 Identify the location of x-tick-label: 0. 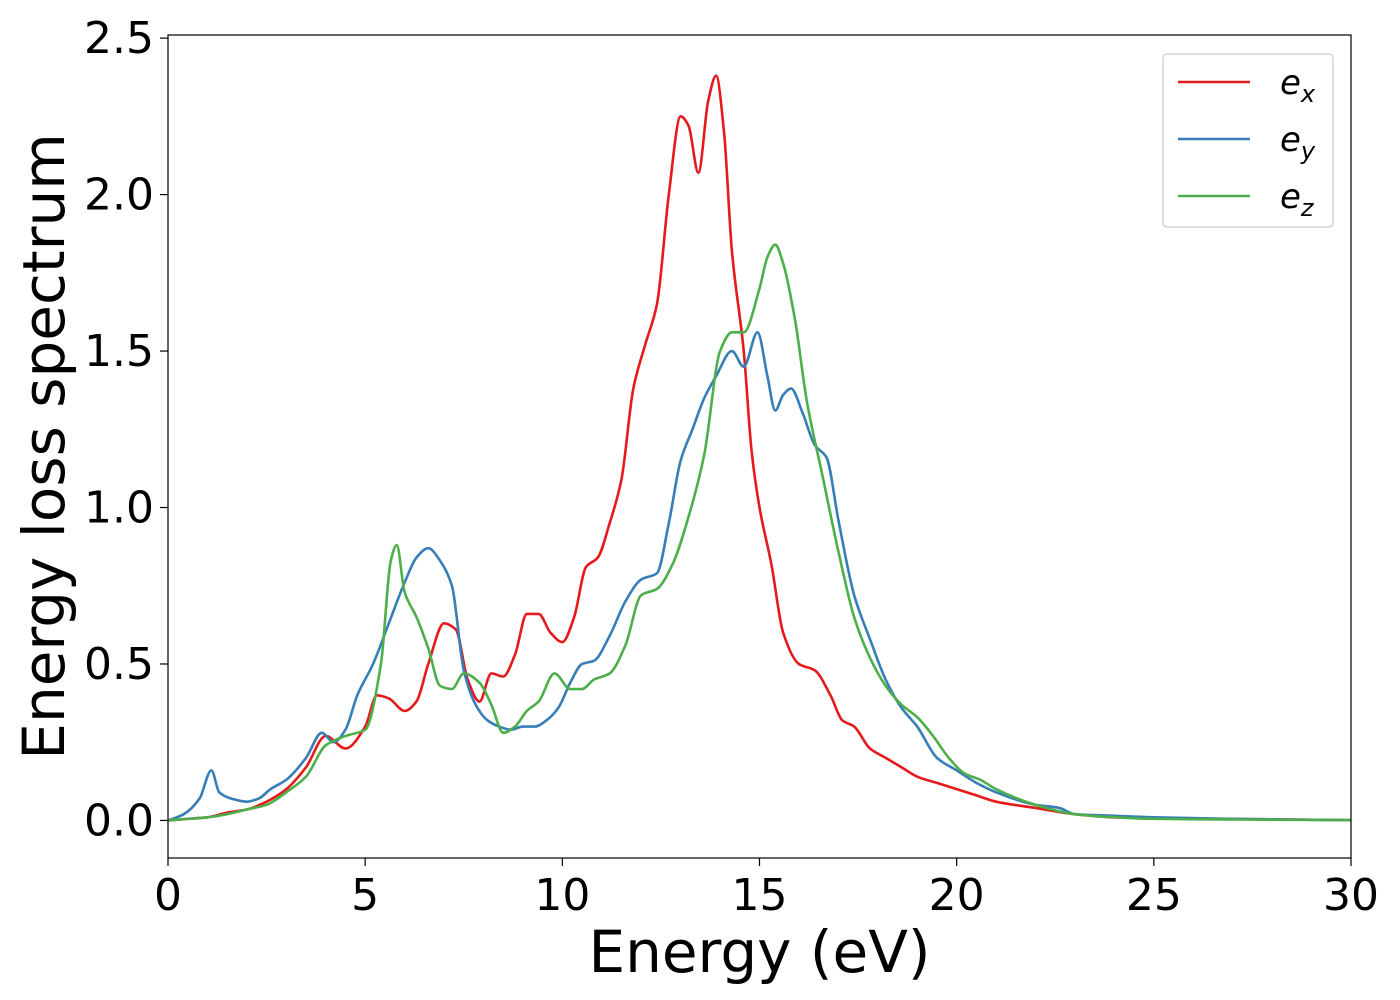
(168, 895).